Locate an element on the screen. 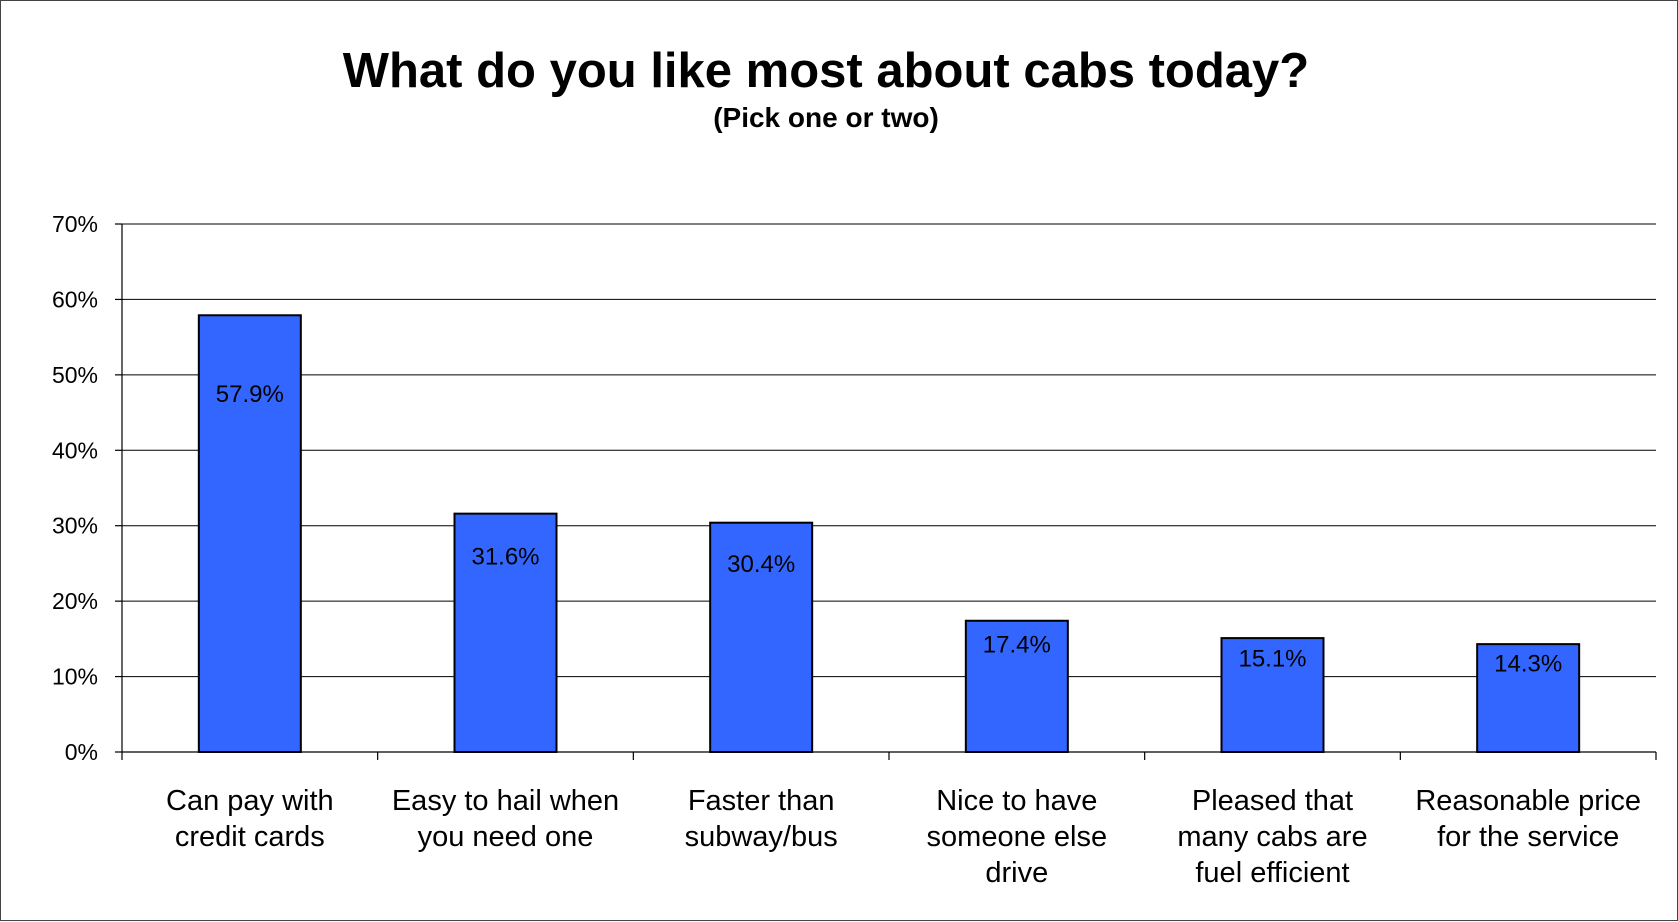 This screenshot has width=1678, height=922. data-label: 31.6% is located at coordinates (505, 557).